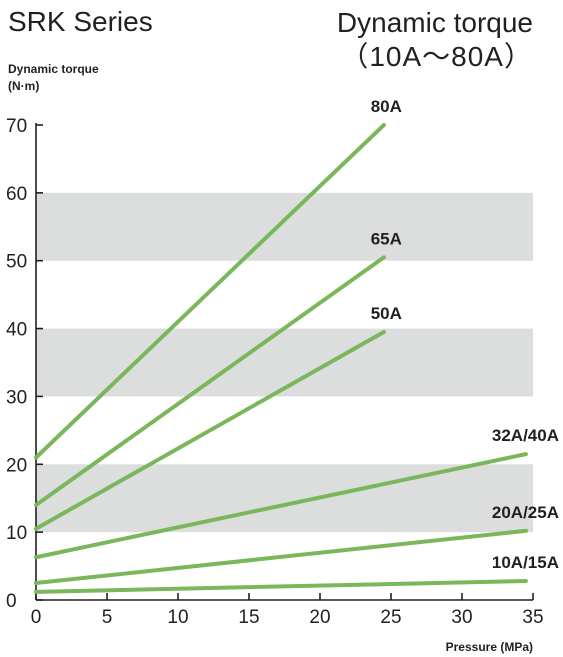 The image size is (563, 657). What do you see at coordinates (11, 601) in the screenshot?
I see `y-tick-label: 0` at bounding box center [11, 601].